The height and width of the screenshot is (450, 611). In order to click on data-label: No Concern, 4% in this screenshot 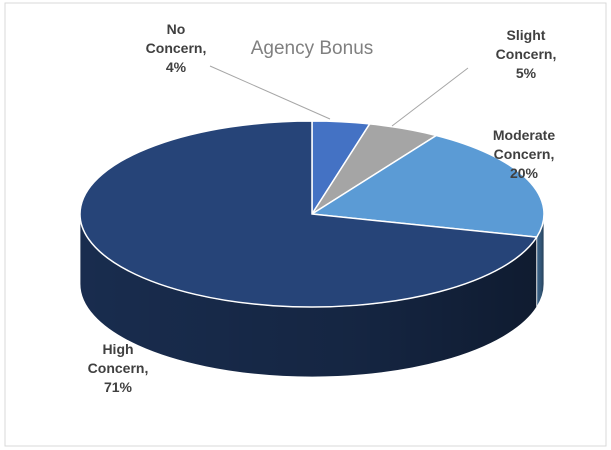, I will do `click(176, 48)`.